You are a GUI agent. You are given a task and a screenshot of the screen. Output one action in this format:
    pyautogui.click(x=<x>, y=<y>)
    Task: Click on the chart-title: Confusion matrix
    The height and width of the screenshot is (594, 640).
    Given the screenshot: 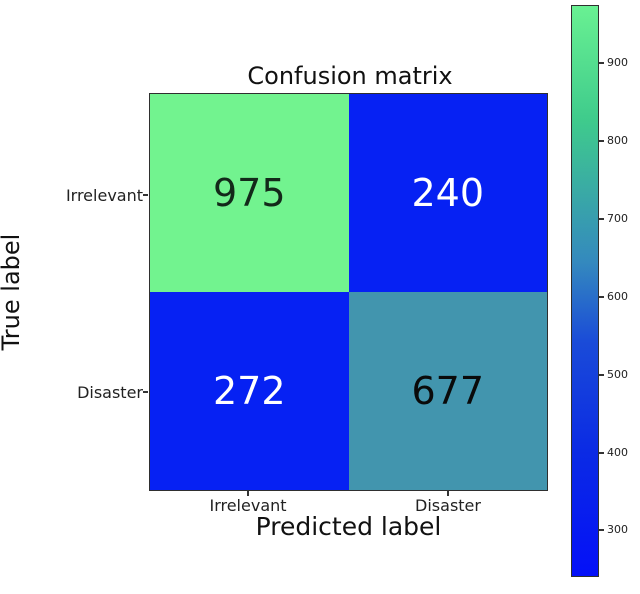 What is the action you would take?
    pyautogui.click(x=350, y=76)
    